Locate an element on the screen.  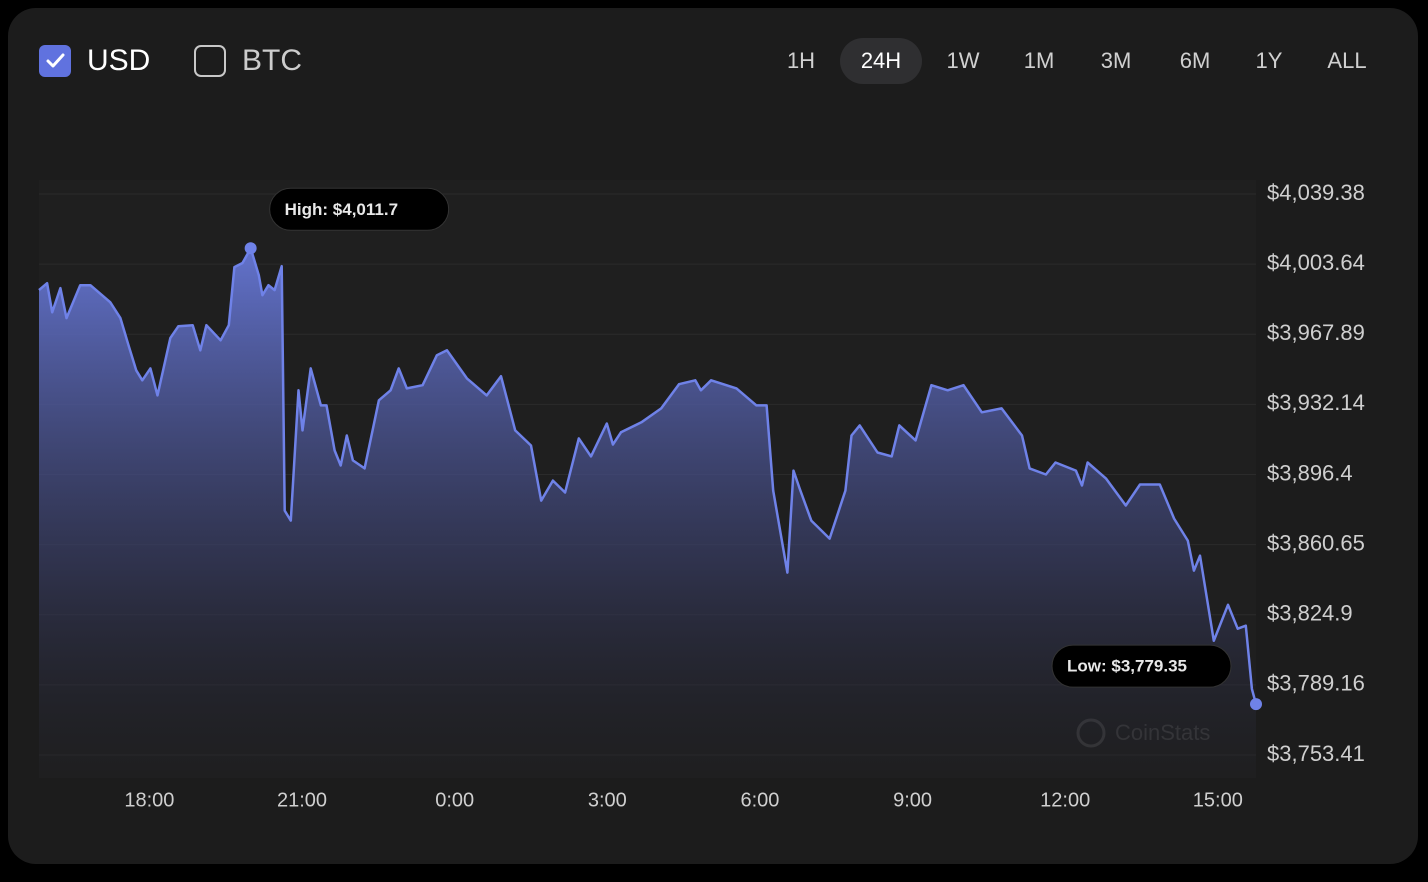
range-button: 1M is located at coordinates (1039, 60).